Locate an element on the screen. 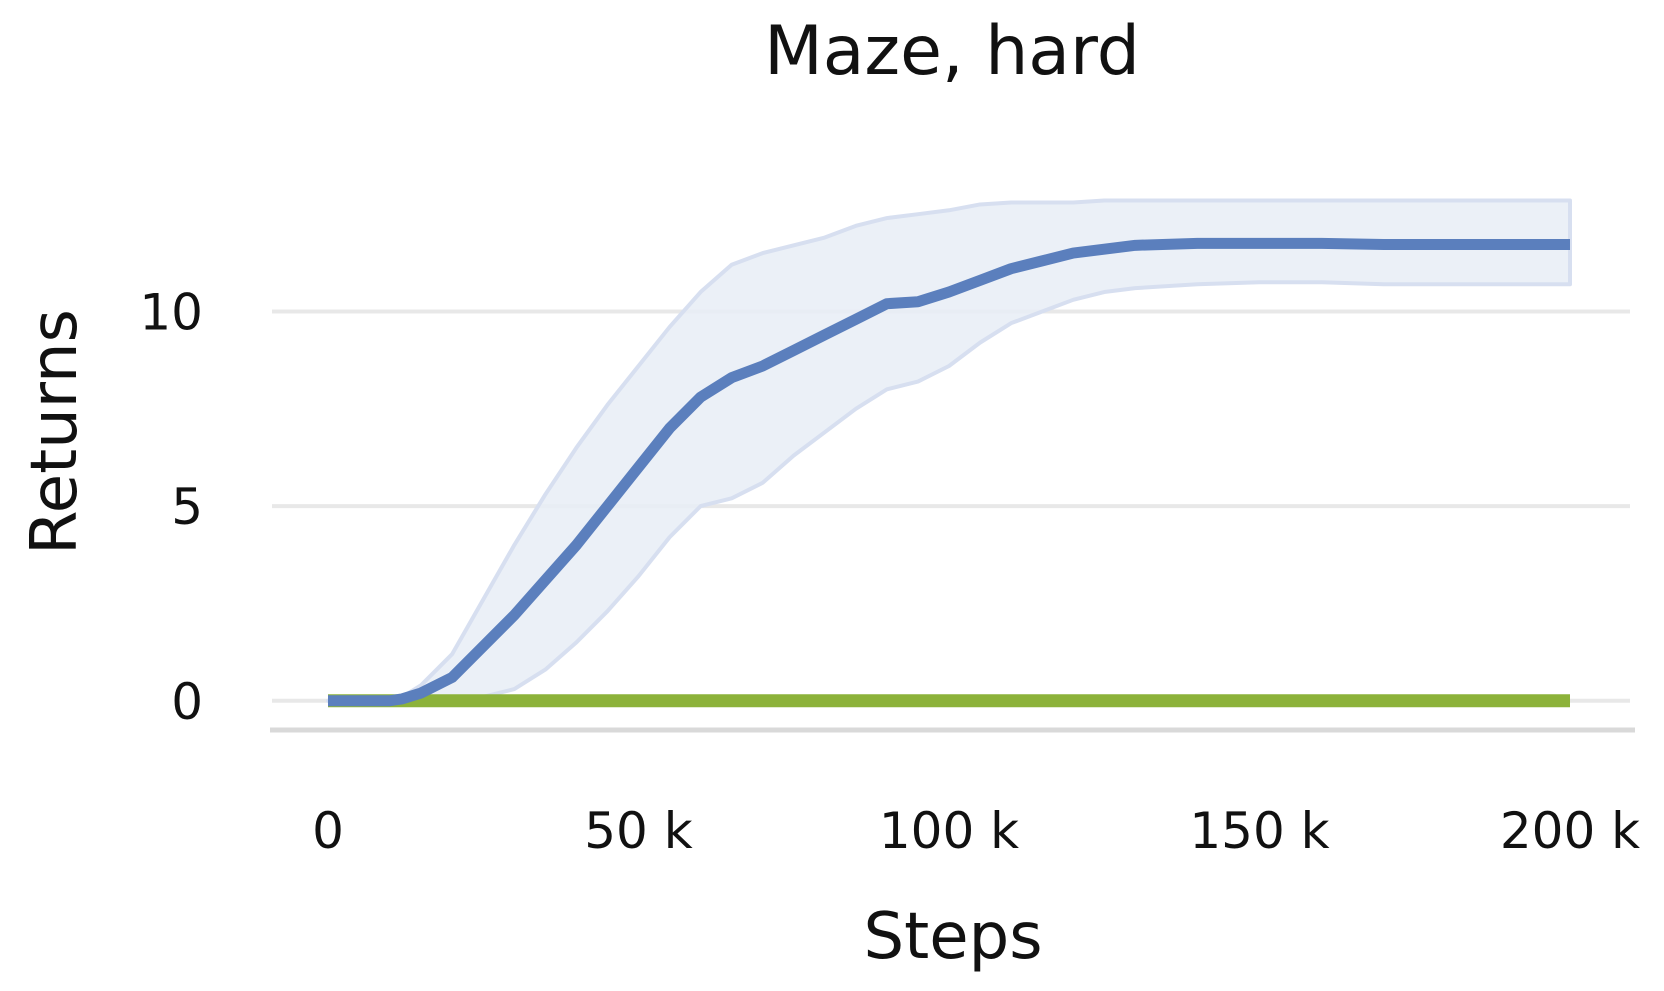 The width and height of the screenshot is (1664, 991). x-axis-label: Steps is located at coordinates (952, 937).